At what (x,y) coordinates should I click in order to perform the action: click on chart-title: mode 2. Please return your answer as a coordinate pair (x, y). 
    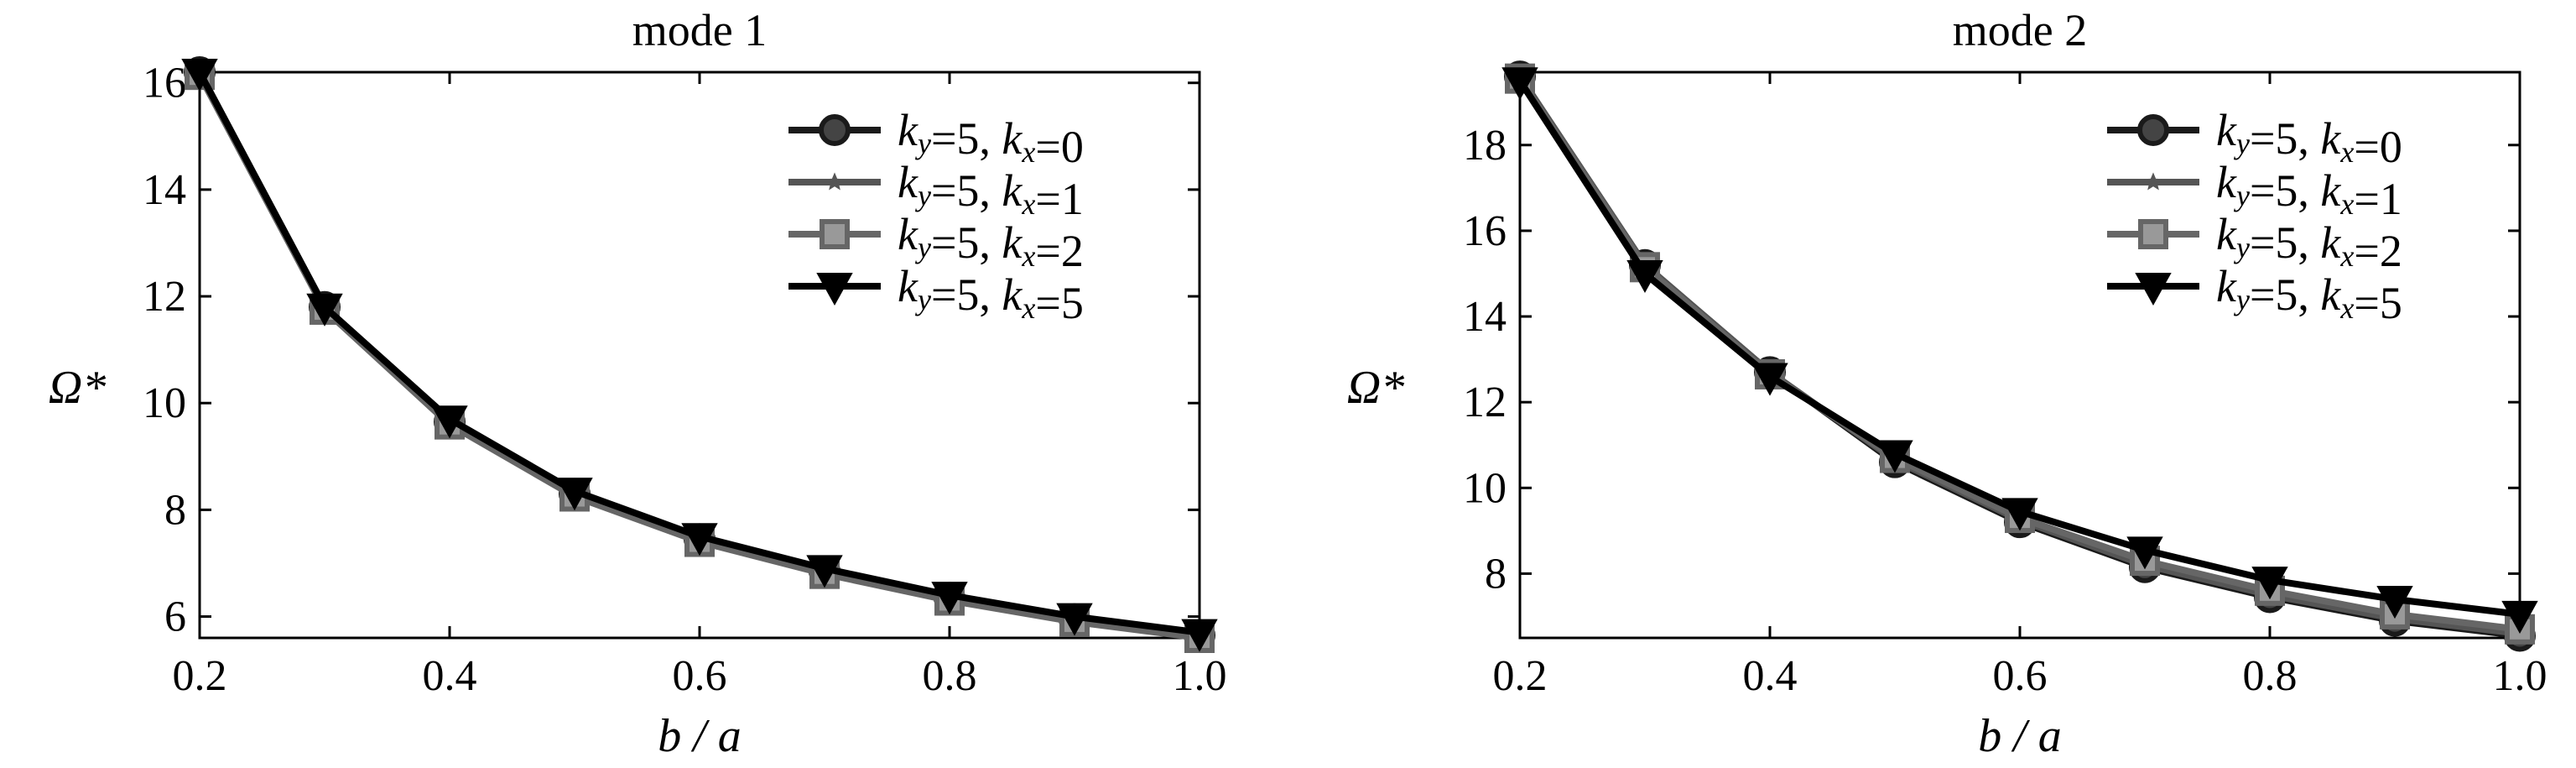
    Looking at the image, I should click on (2020, 30).